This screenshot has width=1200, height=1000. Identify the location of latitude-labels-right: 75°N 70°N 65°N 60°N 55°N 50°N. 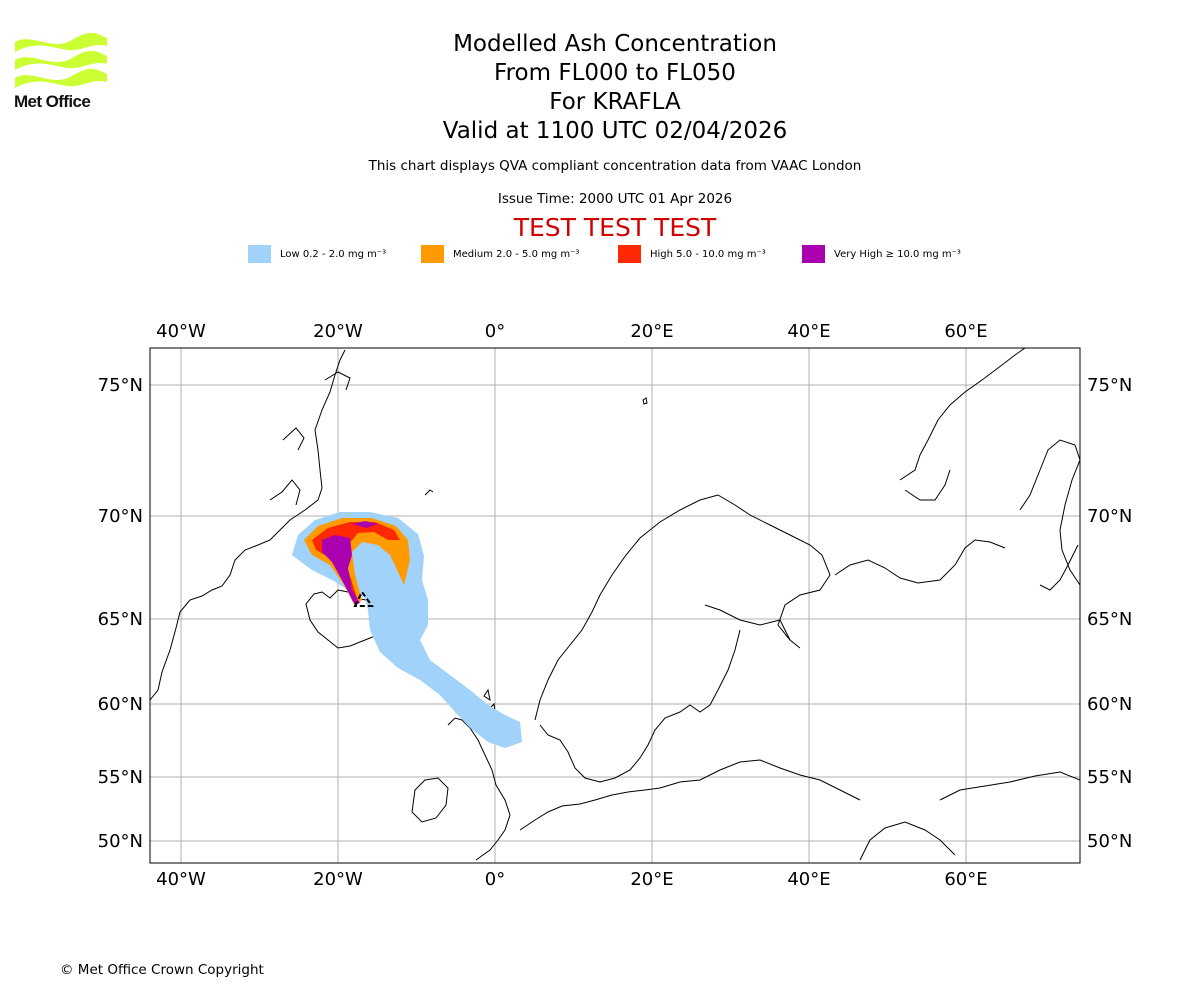
(1109, 613).